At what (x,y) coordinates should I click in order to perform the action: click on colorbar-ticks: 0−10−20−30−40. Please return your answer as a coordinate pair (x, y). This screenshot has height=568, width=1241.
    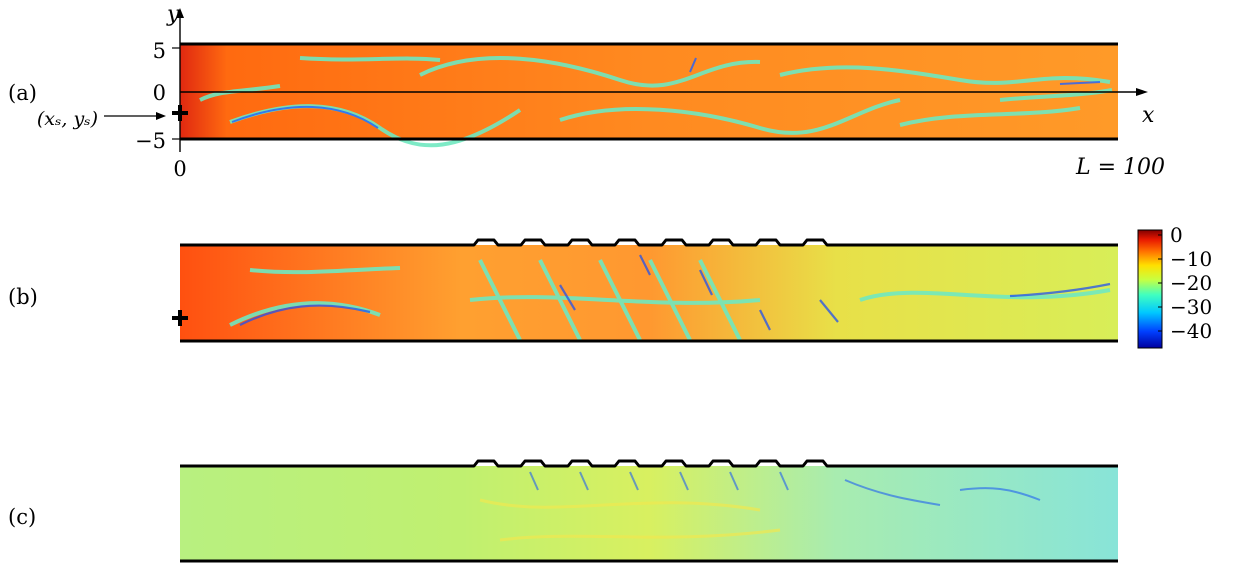
    Looking at the image, I should click on (1185, 283).